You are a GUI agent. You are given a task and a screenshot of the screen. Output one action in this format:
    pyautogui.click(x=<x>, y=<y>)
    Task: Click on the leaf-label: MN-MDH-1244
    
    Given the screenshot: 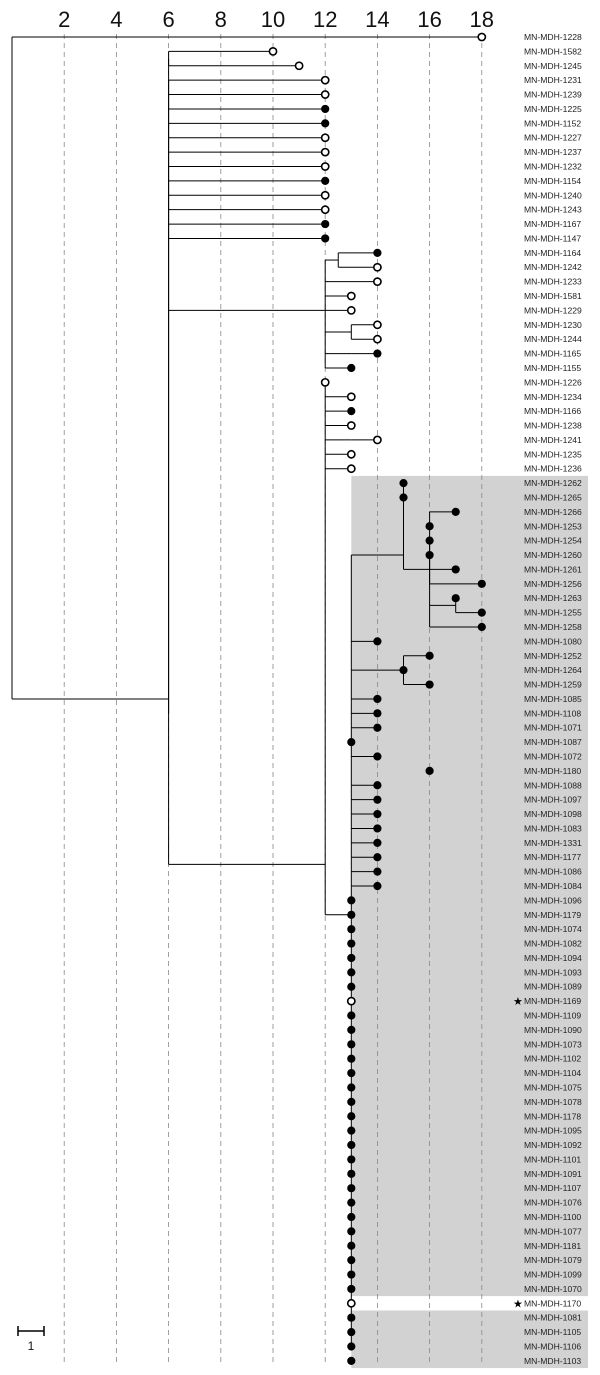 What is the action you would take?
    pyautogui.click(x=553, y=339)
    